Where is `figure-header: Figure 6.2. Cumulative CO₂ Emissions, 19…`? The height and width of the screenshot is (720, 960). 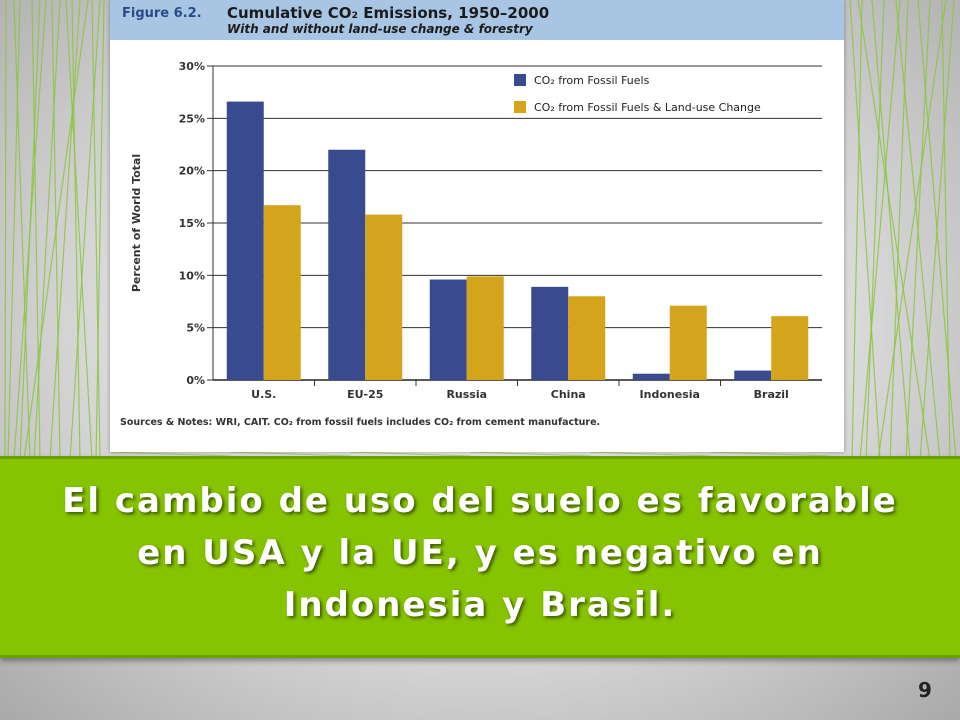
figure-header: Figure 6.2. Cumulative CO₂ Emissions, 19… is located at coordinates (477, 20).